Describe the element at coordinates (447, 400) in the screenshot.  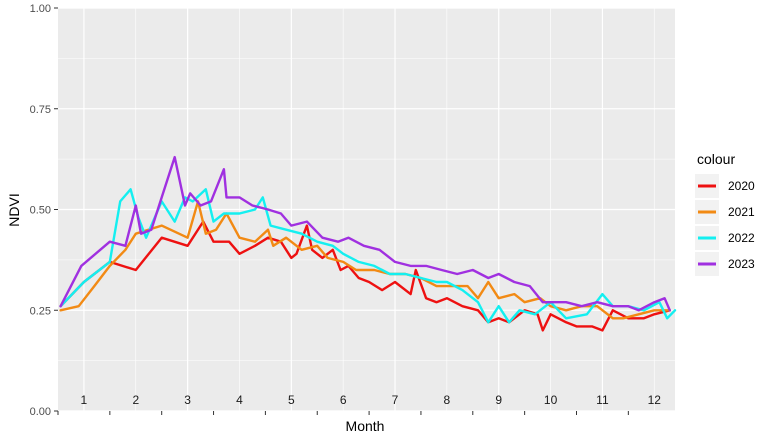
I see `month-label: 8` at that location.